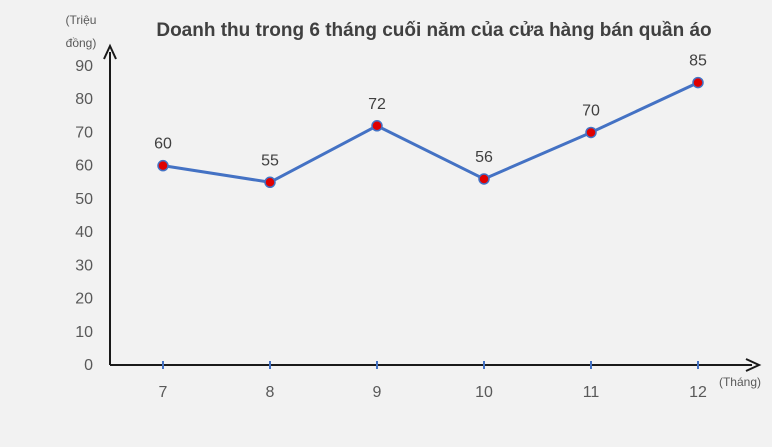  Describe the element at coordinates (698, 392) in the screenshot. I see `x-tick-label: 12` at that location.